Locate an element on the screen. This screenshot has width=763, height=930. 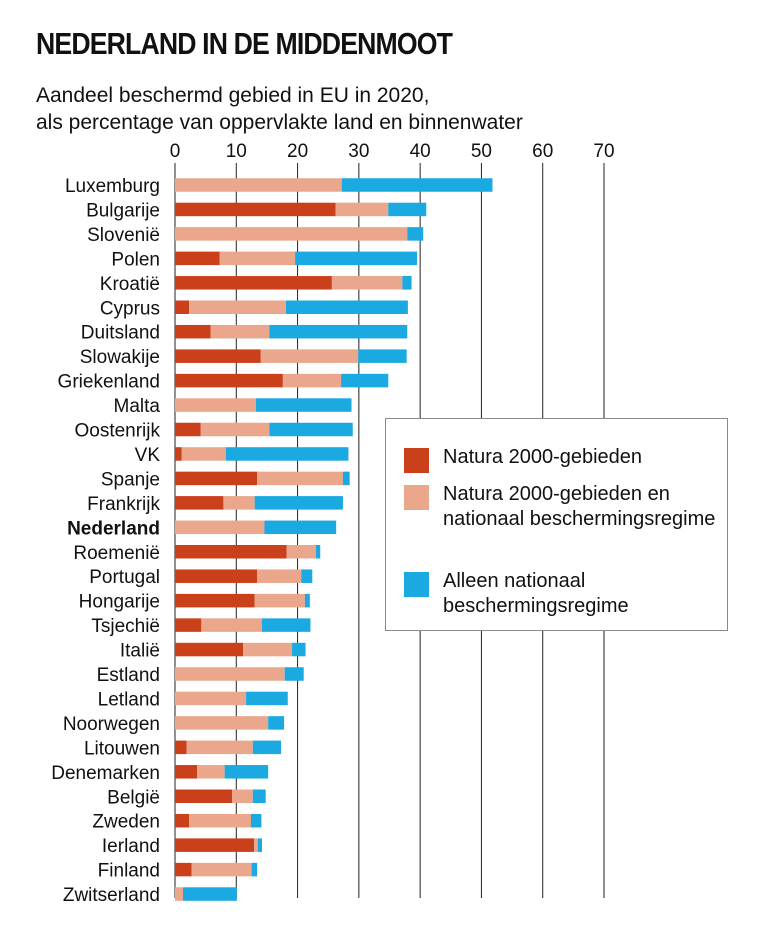
x-tick-label: 60 is located at coordinates (542, 151).